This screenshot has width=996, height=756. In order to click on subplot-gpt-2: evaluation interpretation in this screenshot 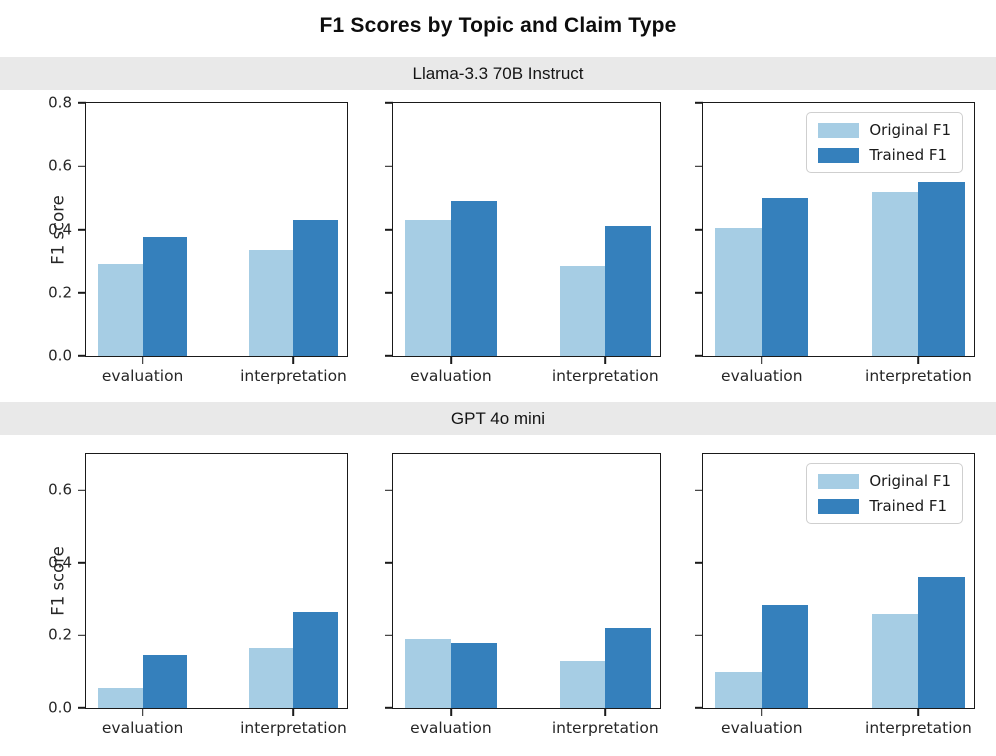, I will do `click(523, 595)`.